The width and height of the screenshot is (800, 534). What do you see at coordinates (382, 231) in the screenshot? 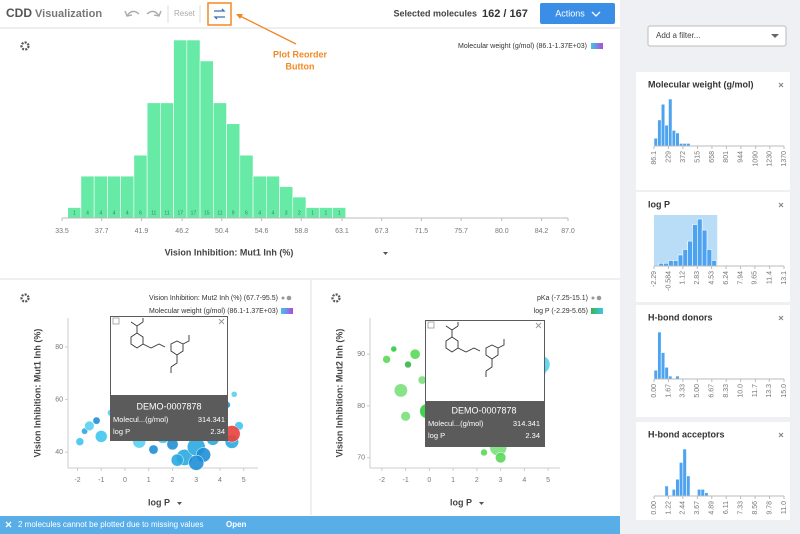
I see `x-tick-label: 67.3` at bounding box center [382, 231].